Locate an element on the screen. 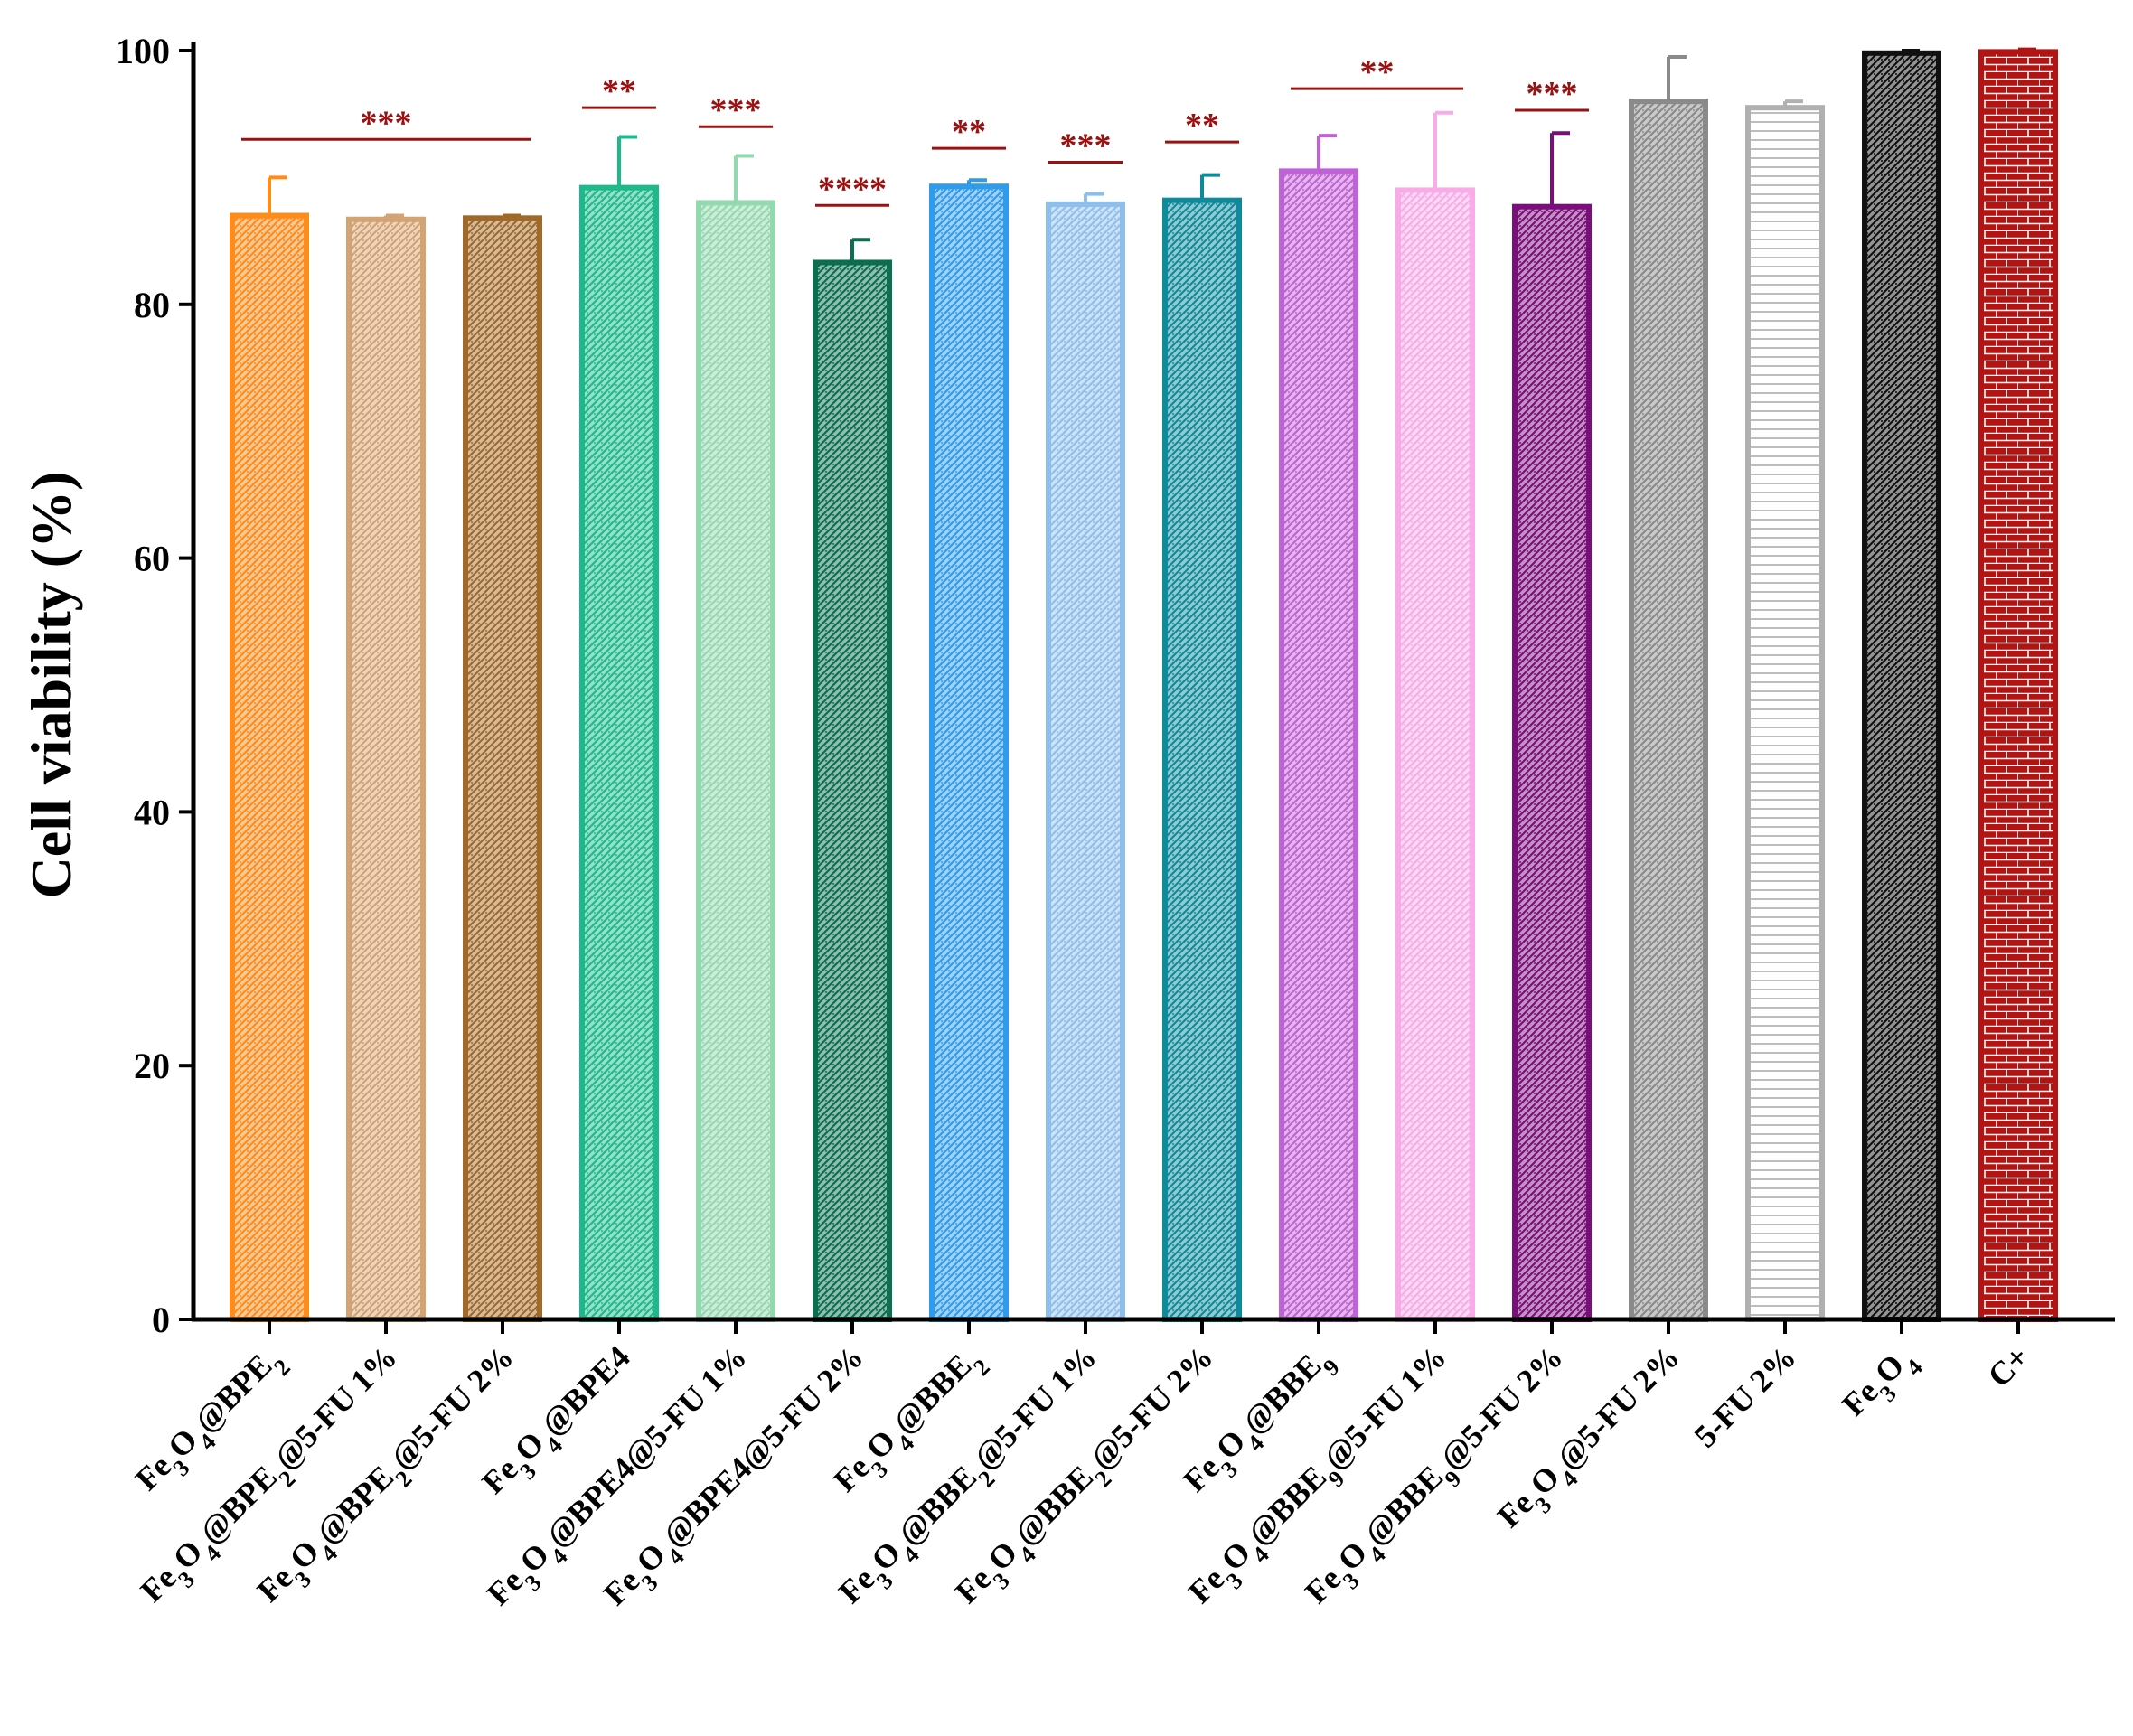  x-category-label: C+ is located at coordinates (2008, 1365).